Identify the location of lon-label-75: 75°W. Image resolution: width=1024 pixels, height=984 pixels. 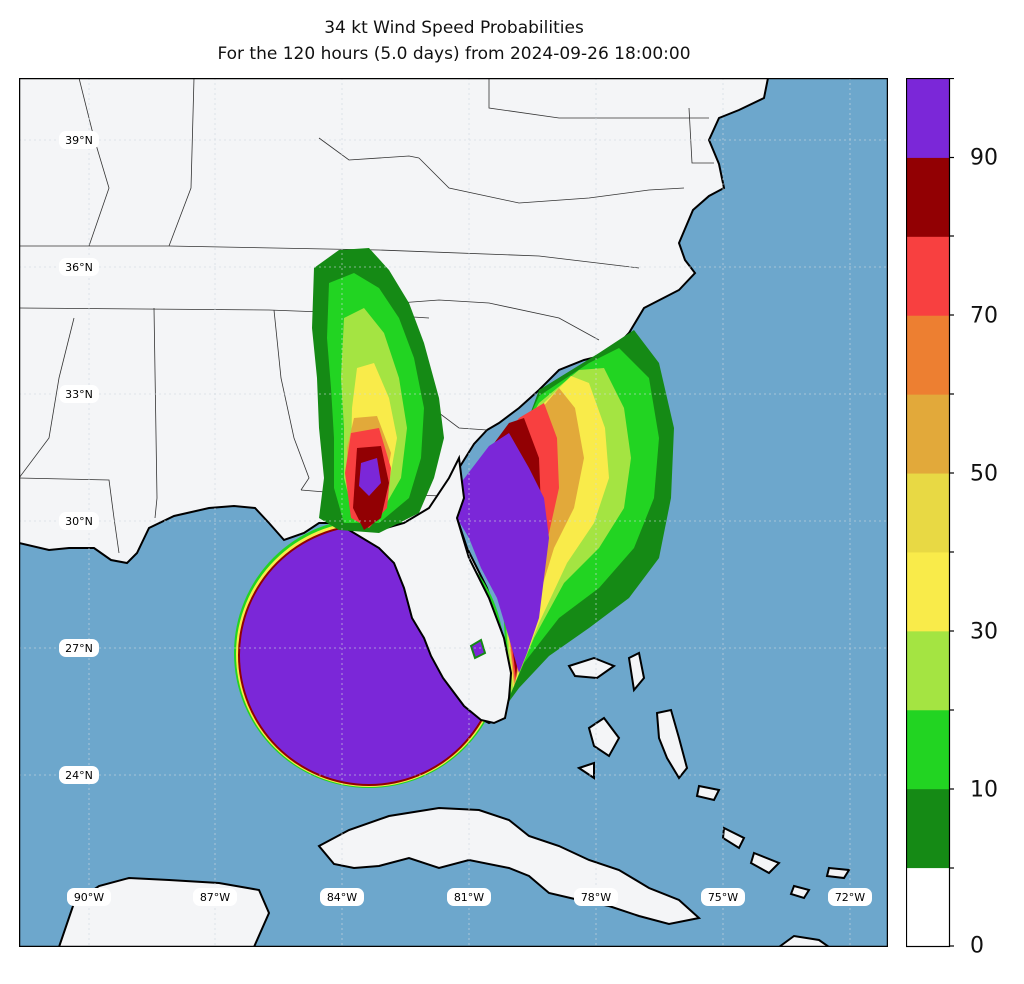
(723, 897).